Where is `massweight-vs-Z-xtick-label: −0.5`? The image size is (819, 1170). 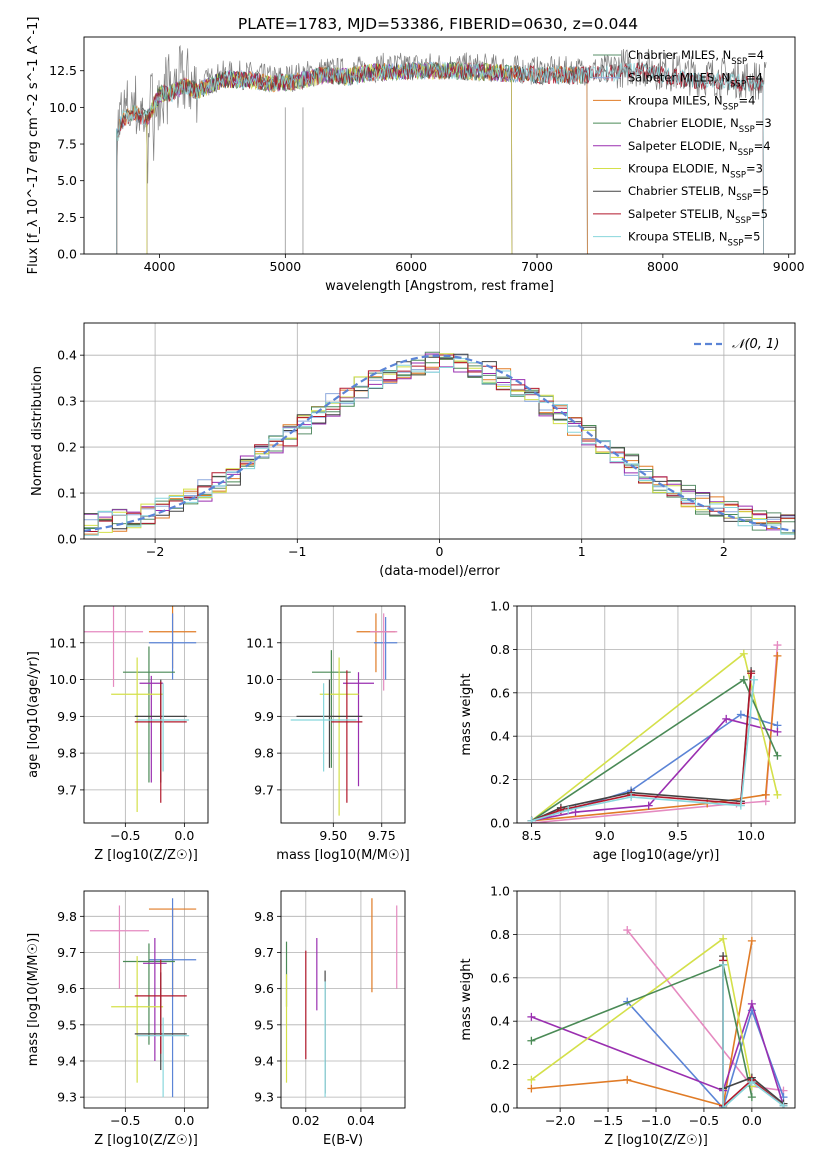 massweight-vs-Z-xtick-label: −0.5 is located at coordinates (704, 1120).